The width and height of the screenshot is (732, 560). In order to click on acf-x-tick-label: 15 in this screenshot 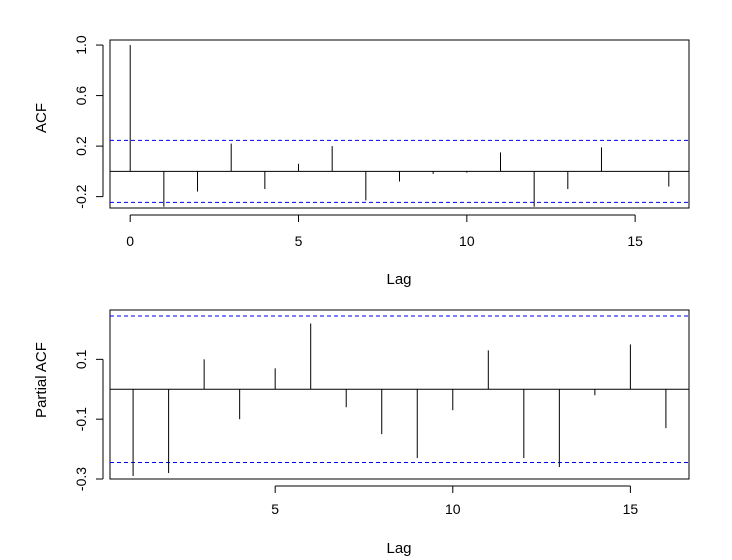, I will do `click(635, 241)`.